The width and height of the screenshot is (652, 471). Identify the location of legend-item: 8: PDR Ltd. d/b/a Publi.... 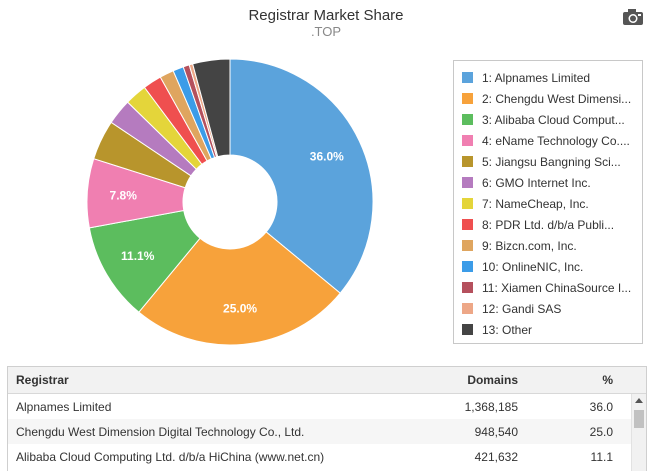
(552, 224).